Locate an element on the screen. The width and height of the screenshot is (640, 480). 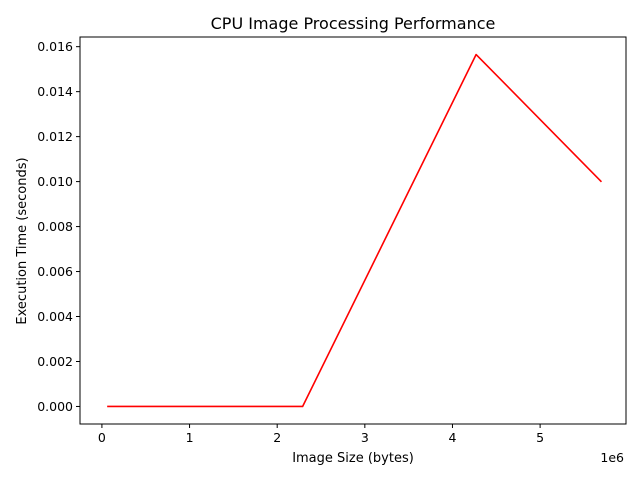
x-axis-label: Image Size (bytes) is located at coordinates (353, 458).